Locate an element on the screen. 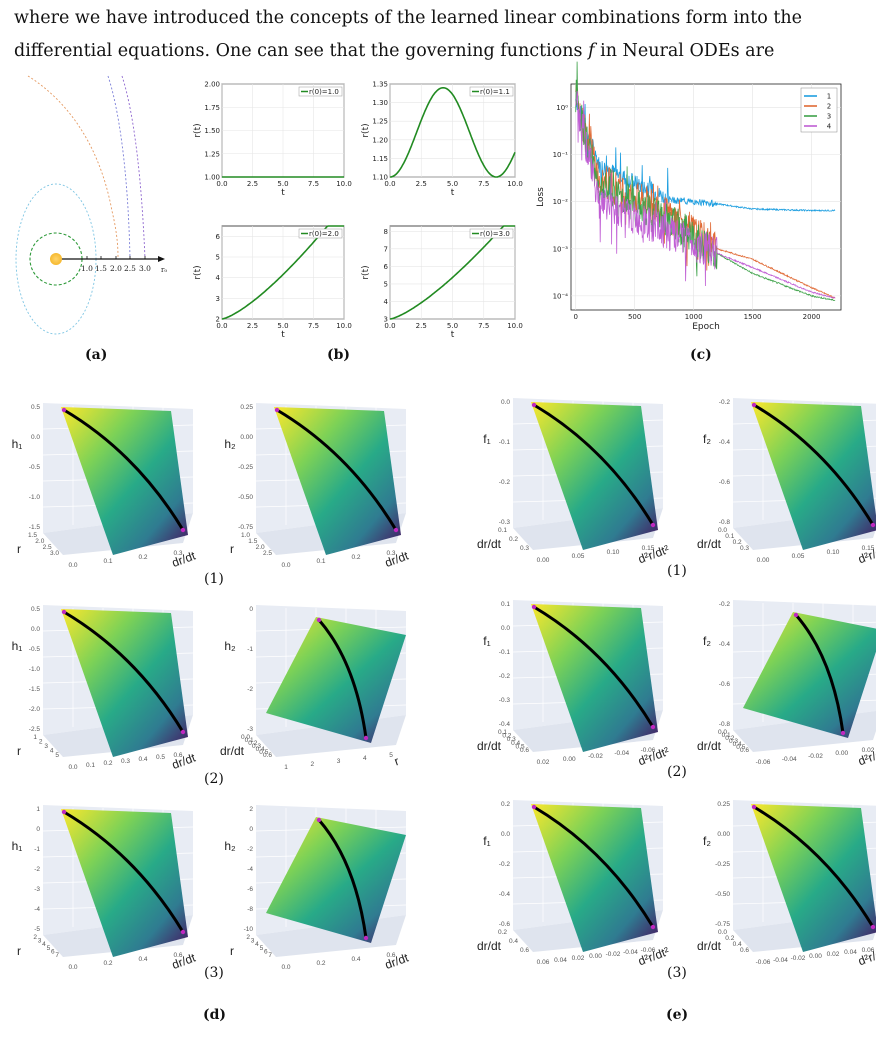 This screenshot has width=876, height=1037. ytick-label: 5 is located at coordinates (218, 258).